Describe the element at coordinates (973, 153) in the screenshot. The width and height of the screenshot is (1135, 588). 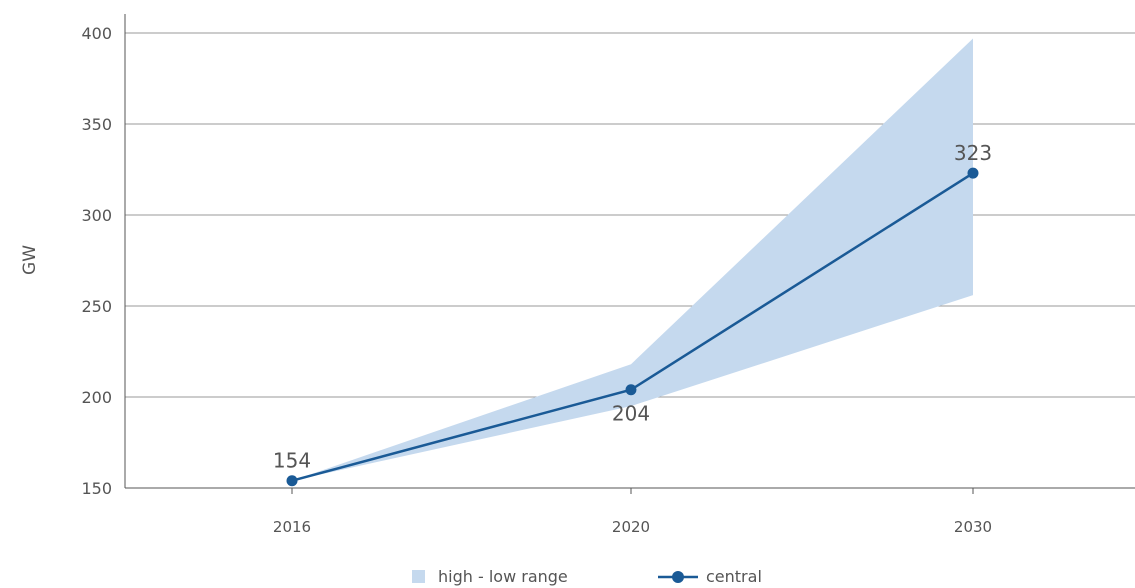
I see `data-label-2030: 323` at that location.